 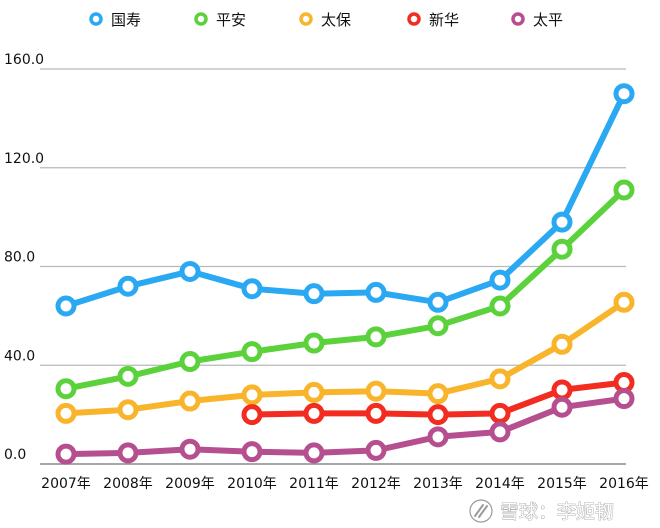 I want to click on legend-item: 太保, so click(x=325, y=20).